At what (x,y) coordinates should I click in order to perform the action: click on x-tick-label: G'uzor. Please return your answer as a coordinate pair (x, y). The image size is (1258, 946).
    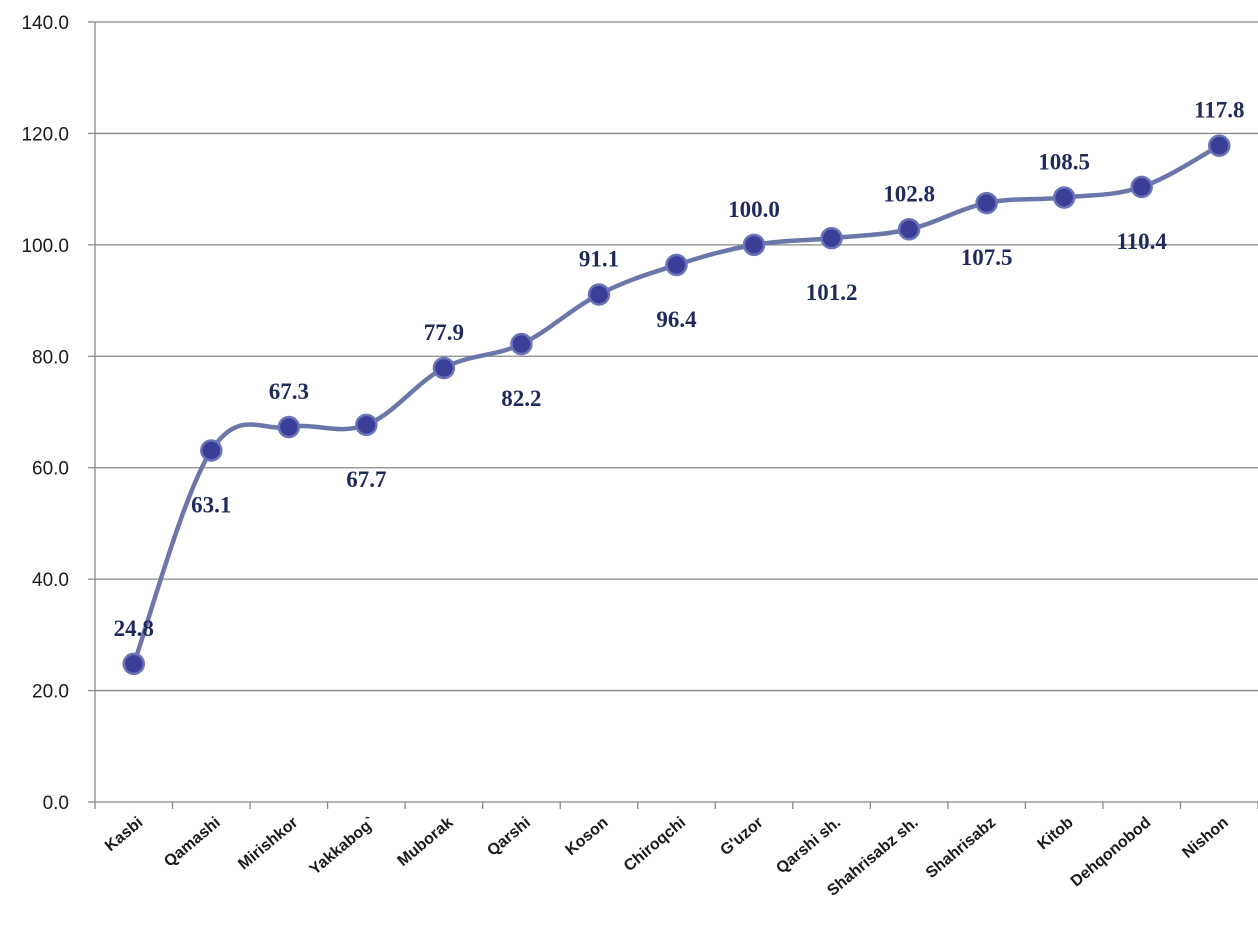
    Looking at the image, I should click on (741, 836).